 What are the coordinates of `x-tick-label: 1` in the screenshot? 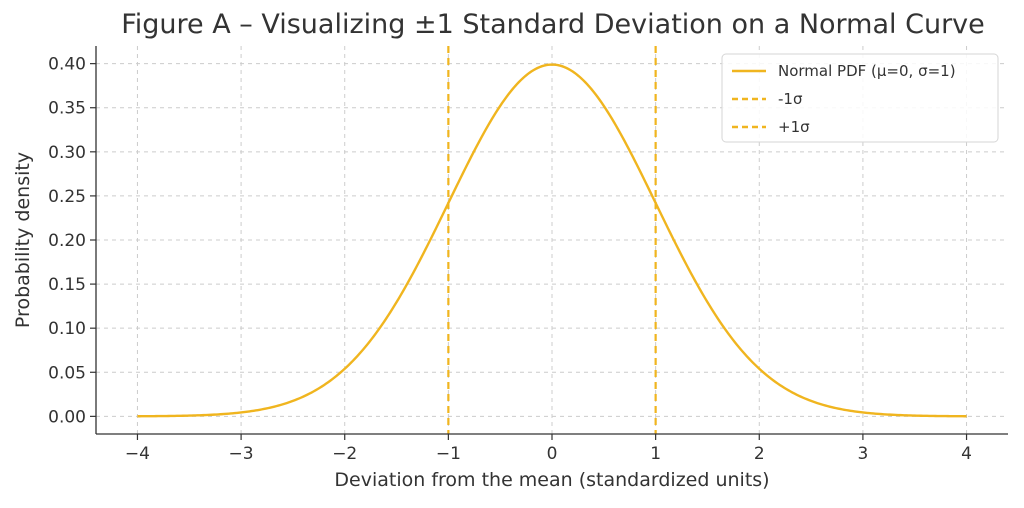 It's located at (655, 454).